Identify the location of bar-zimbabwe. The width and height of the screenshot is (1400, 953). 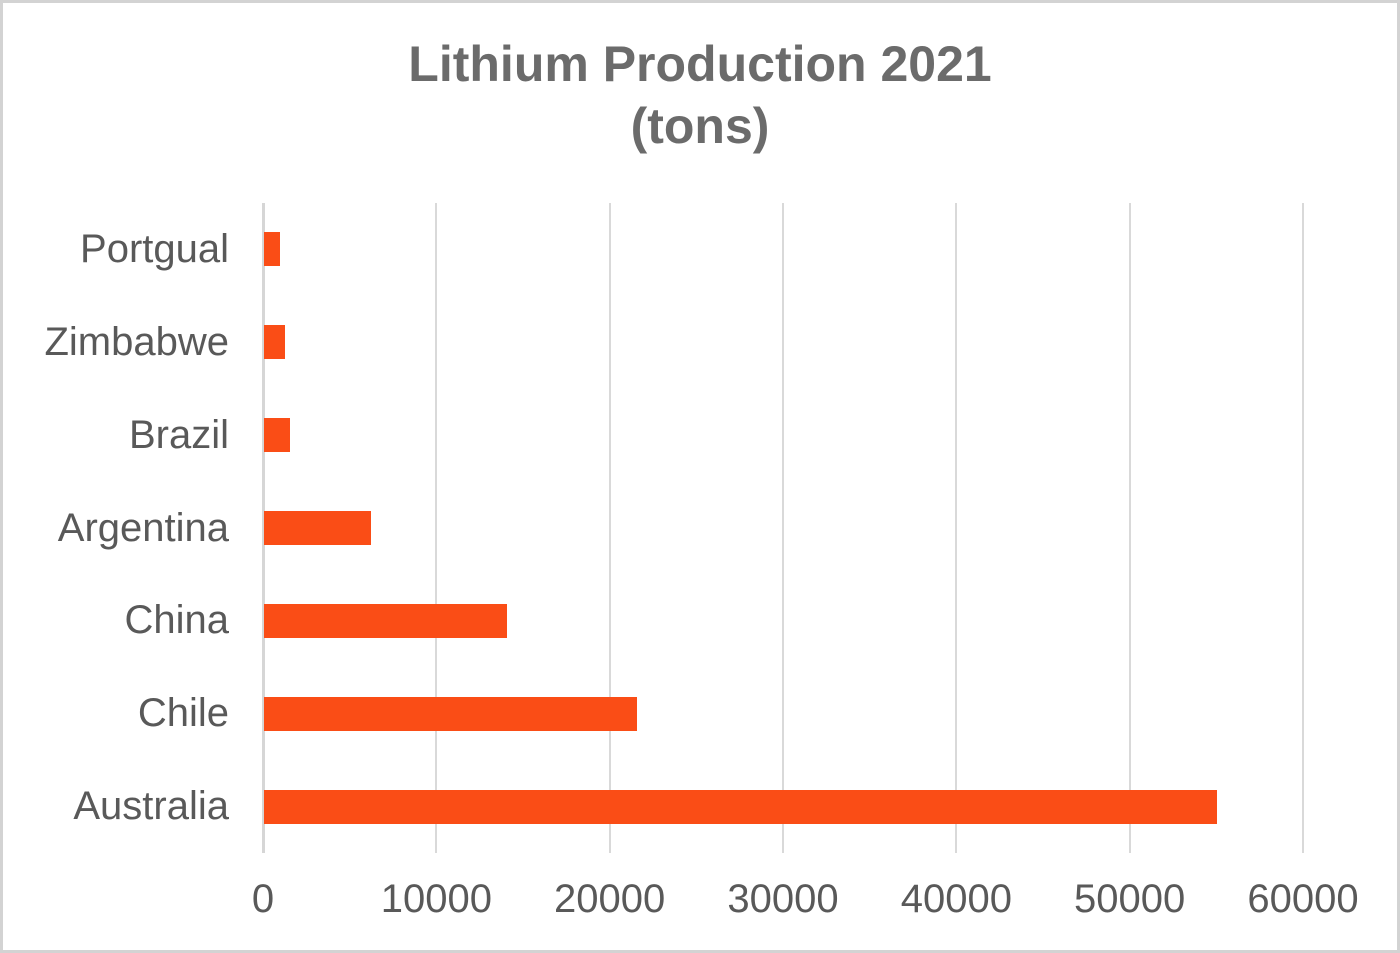
(274, 342).